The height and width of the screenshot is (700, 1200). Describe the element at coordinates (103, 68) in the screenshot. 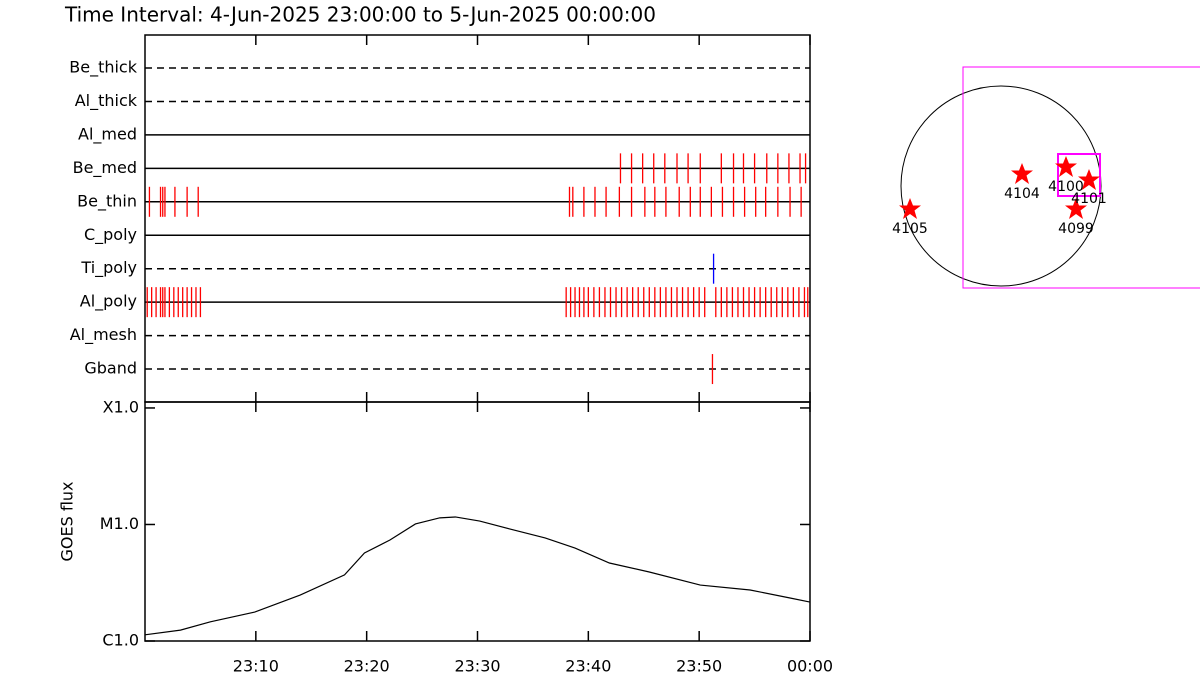

I see `row-label: Be_thick` at that location.